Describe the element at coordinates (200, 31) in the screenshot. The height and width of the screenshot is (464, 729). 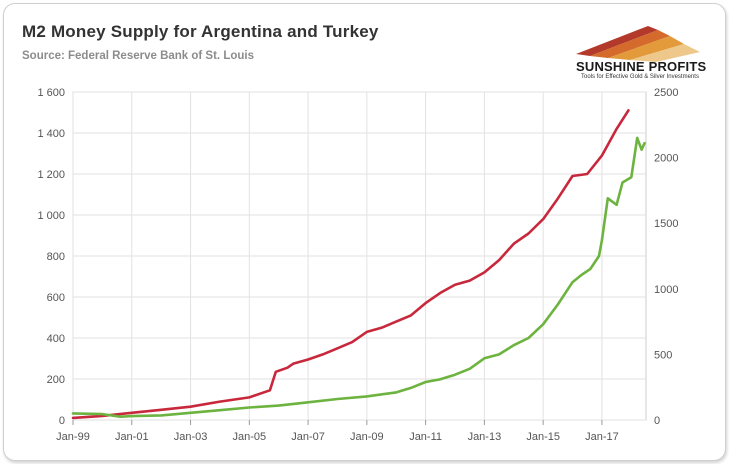
I see `chart-title: M2 Money Supply for Argentina and Turkey` at that location.